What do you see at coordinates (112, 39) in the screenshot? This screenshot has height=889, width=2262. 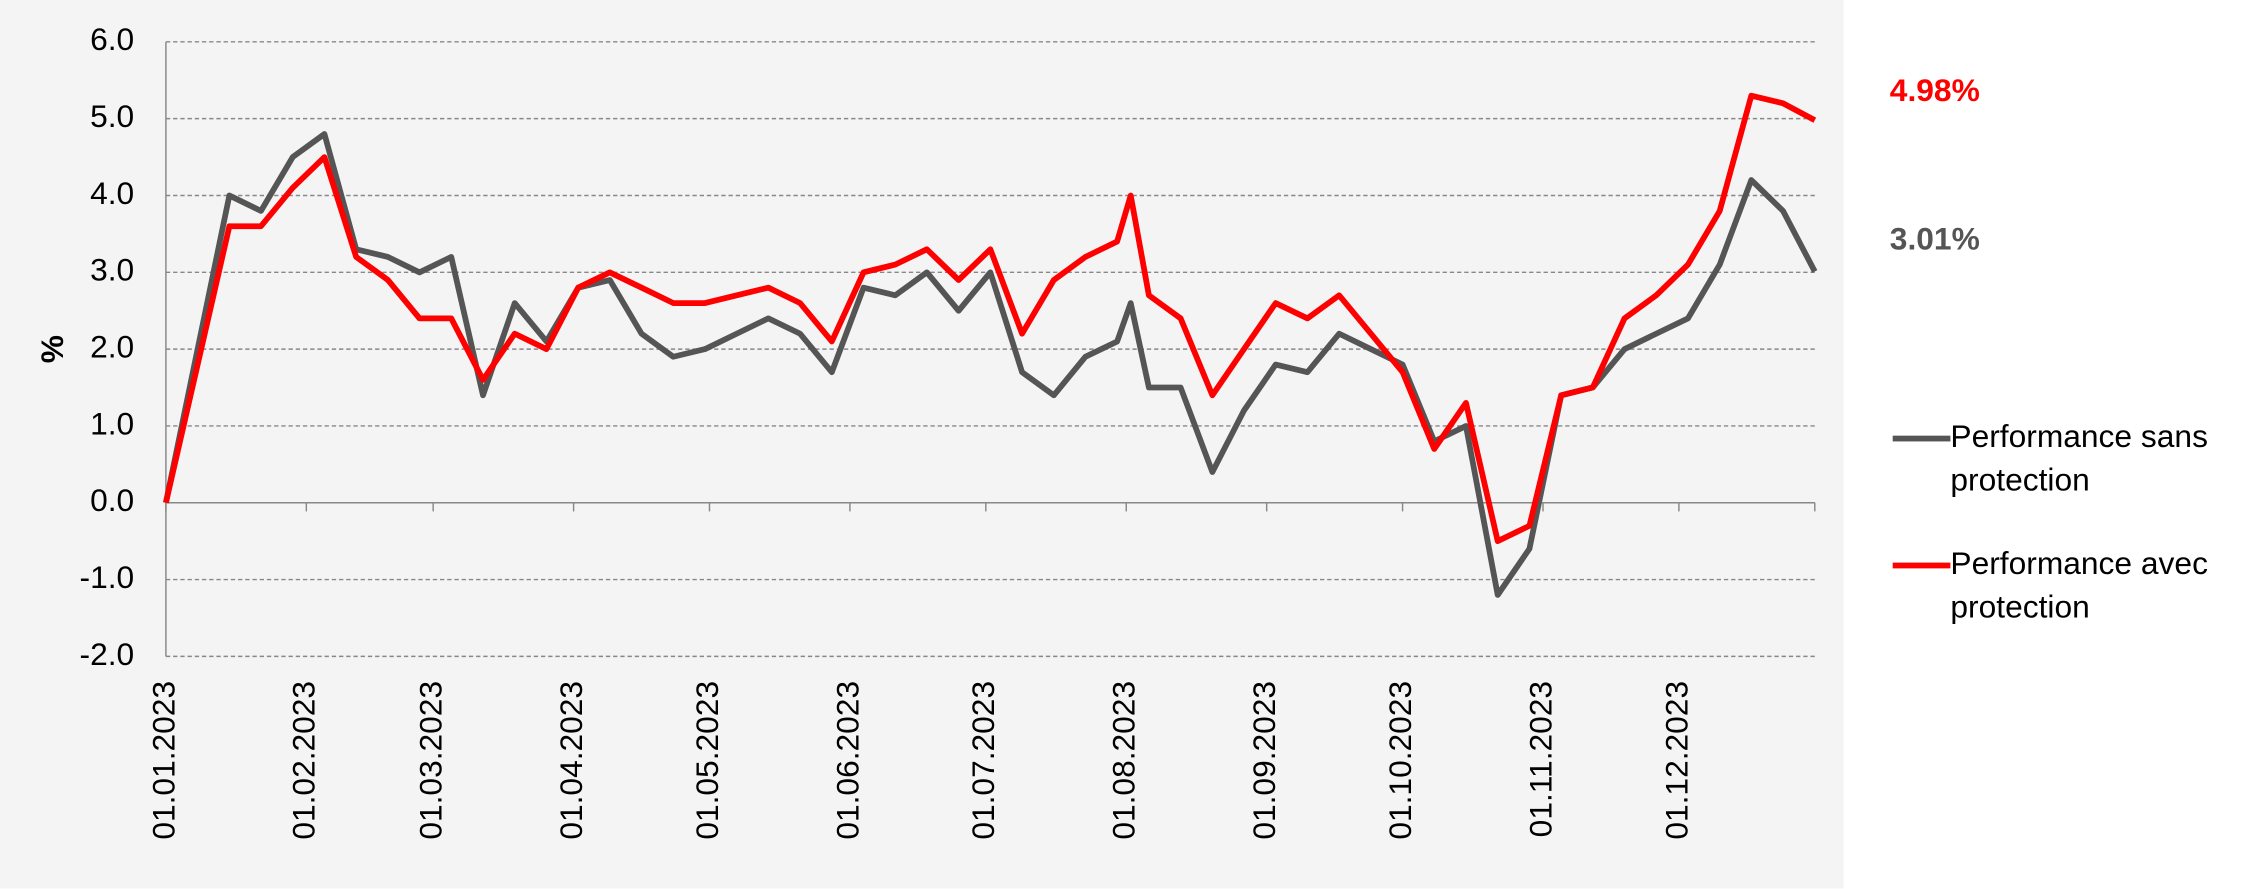 I see `y-tick-label: 6.0` at bounding box center [112, 39].